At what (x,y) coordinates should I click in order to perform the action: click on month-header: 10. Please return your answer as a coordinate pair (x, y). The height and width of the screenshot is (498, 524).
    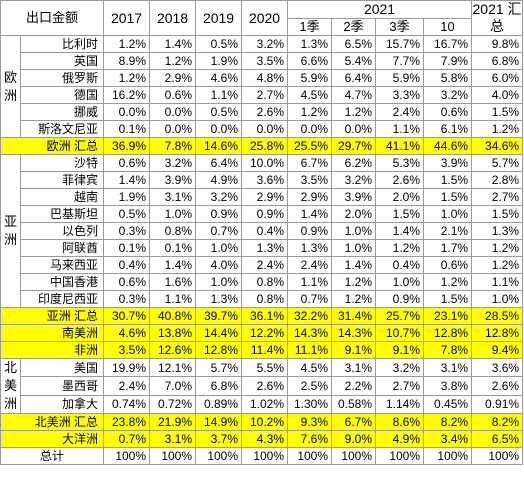
    Looking at the image, I should click on (448, 26).